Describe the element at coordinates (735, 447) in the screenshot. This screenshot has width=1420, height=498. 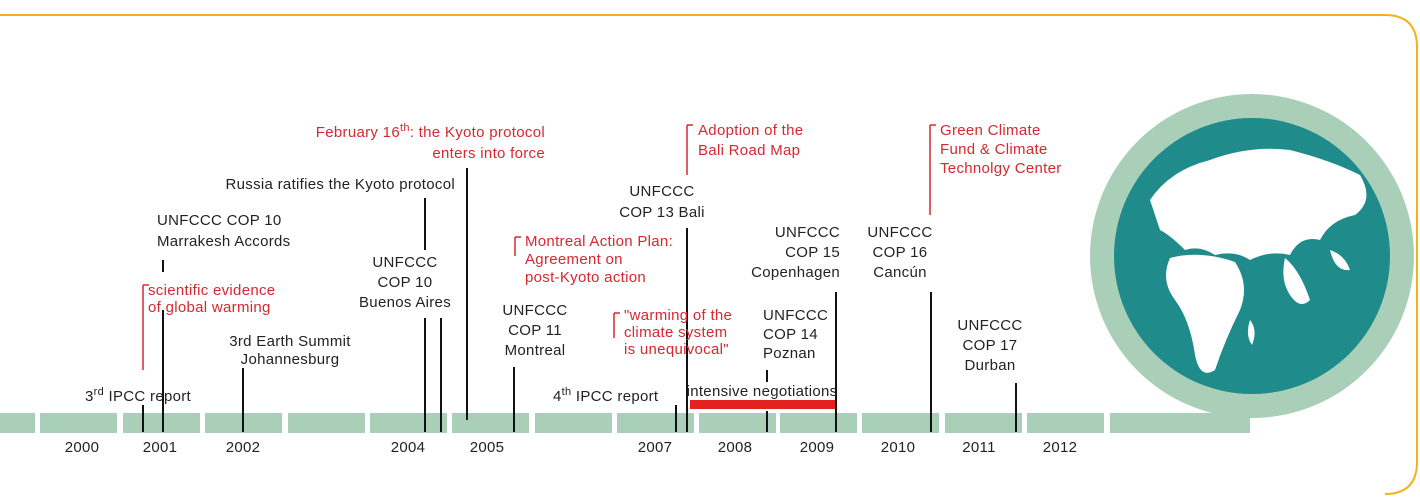
I see `year-label: 2008` at that location.